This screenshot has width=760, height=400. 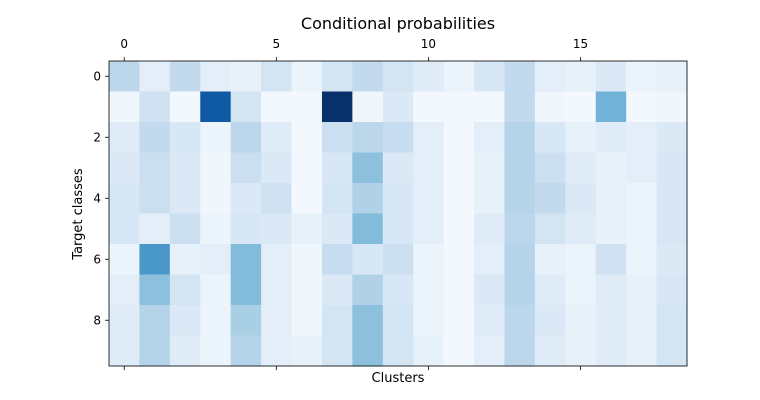 What do you see at coordinates (368, 351) in the screenshot?
I see `heatmap-cell-r9-c8` at bounding box center [368, 351].